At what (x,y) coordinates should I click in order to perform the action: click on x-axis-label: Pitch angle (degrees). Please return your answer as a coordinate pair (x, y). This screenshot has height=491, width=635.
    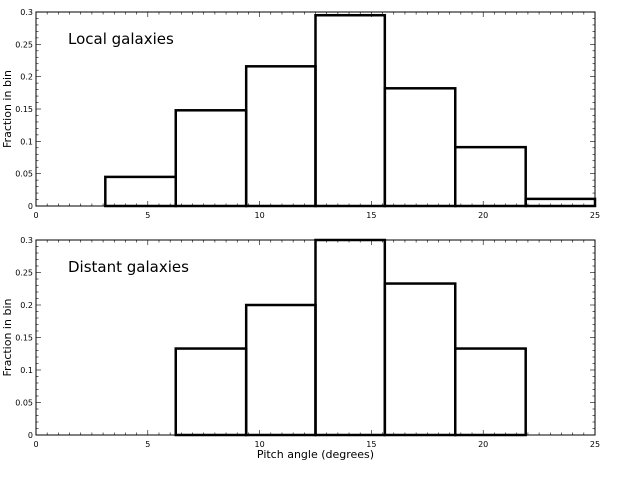
    Looking at the image, I should click on (315, 454).